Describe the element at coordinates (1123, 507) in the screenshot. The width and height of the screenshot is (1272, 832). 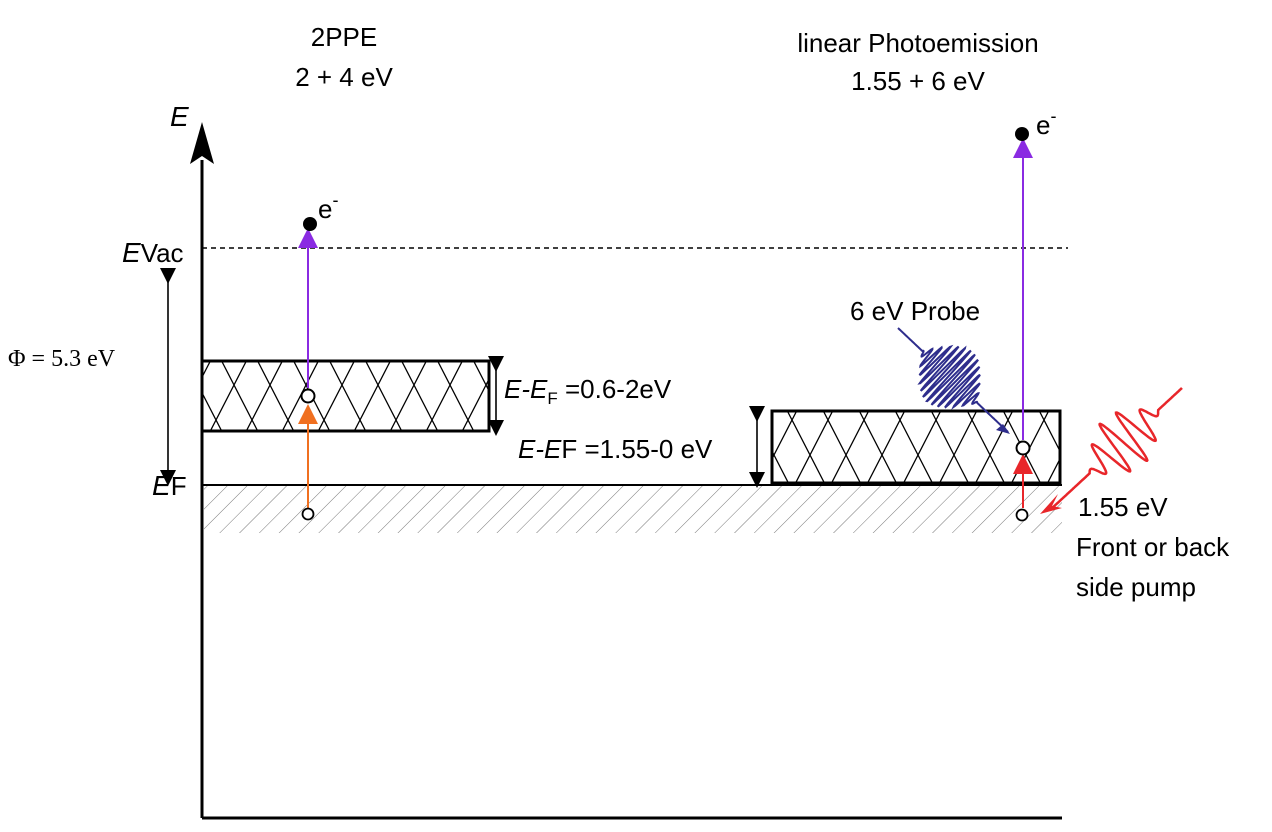
I see `pump-energy-label: 1.55 eV` at that location.